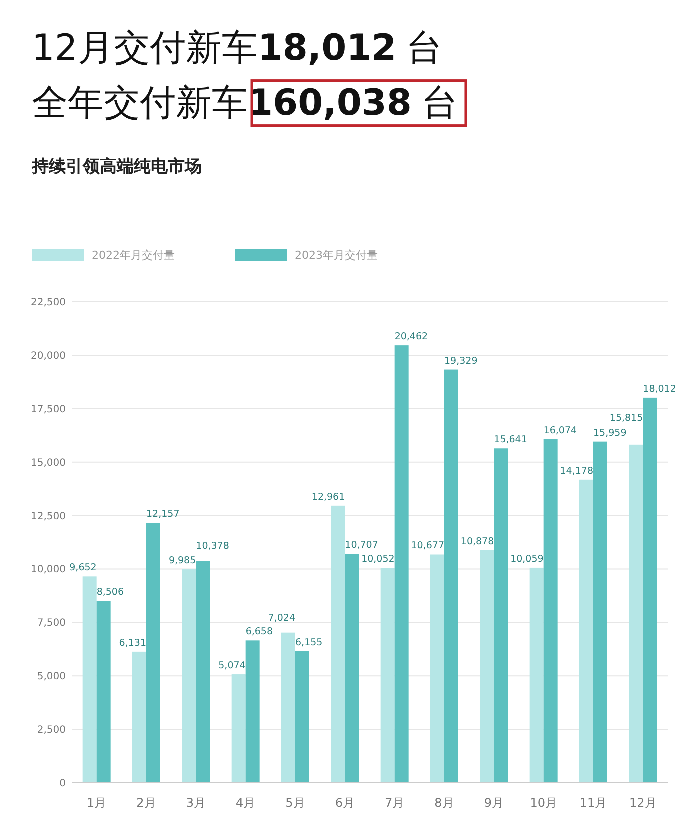 The image size is (676, 825). I want to click on x-tick-label: 6月, so click(345, 803).